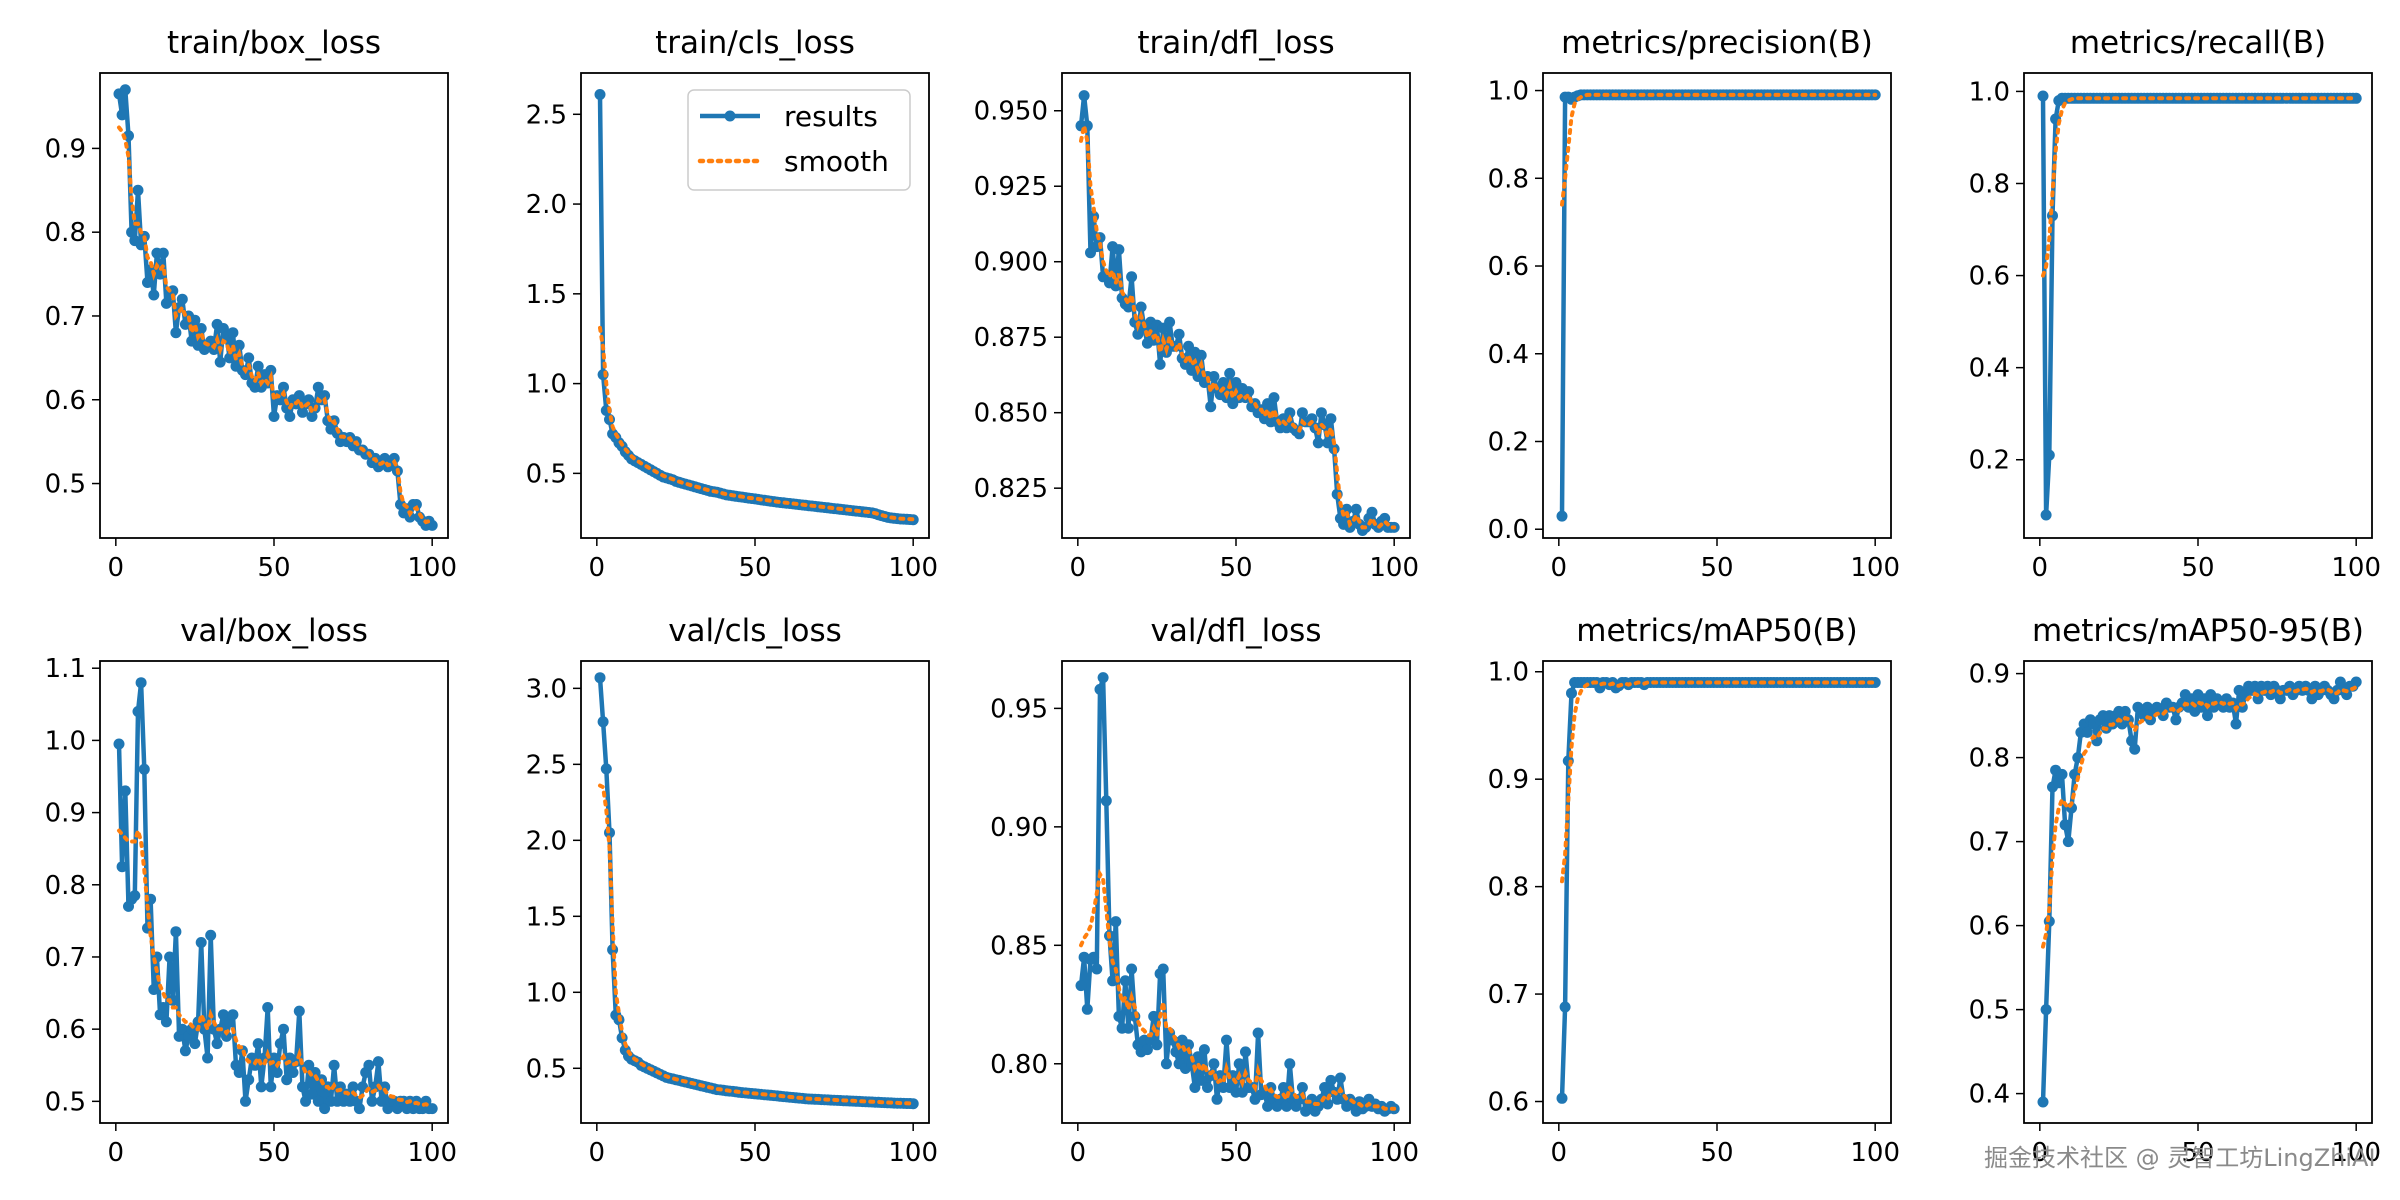 The height and width of the screenshot is (1200, 2400). Describe the element at coordinates (546, 689) in the screenshot. I see `y-tick-label: 3.0` at that location.